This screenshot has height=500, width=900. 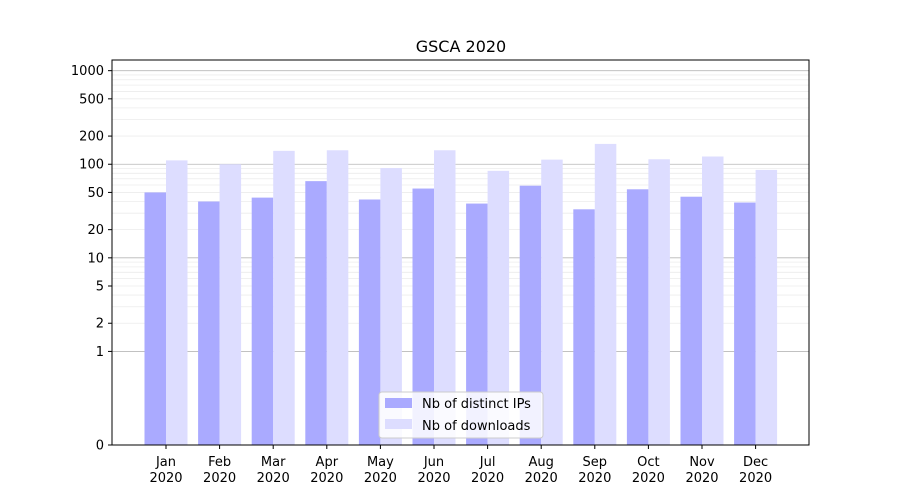 I want to click on legend: Nb of distinct IPs Nb of downloads, so click(x=461, y=415).